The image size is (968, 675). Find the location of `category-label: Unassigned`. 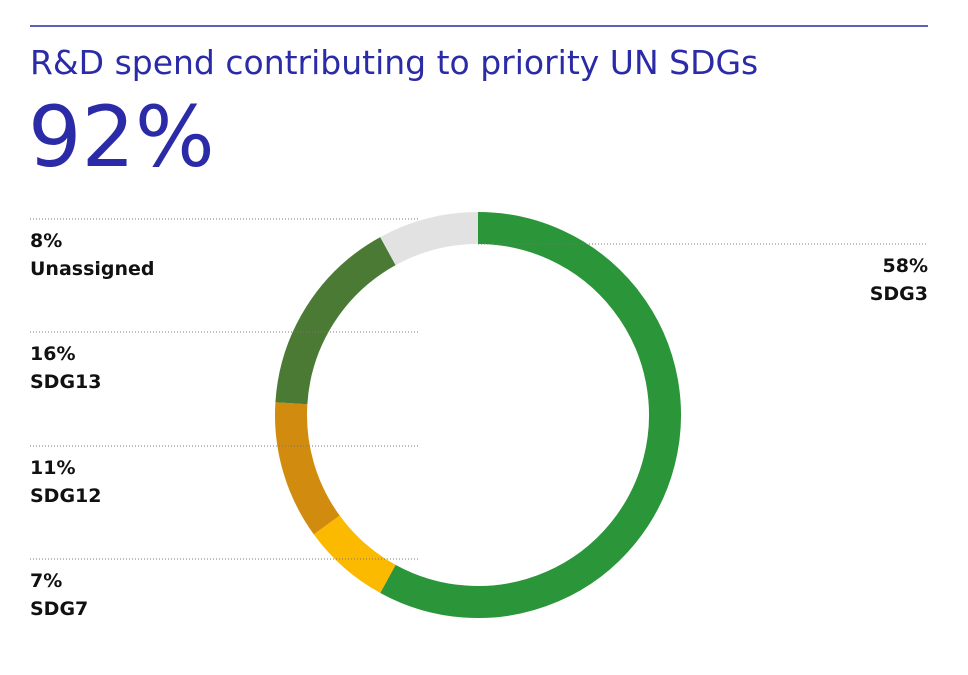

category-label: Unassigned is located at coordinates (92, 269).